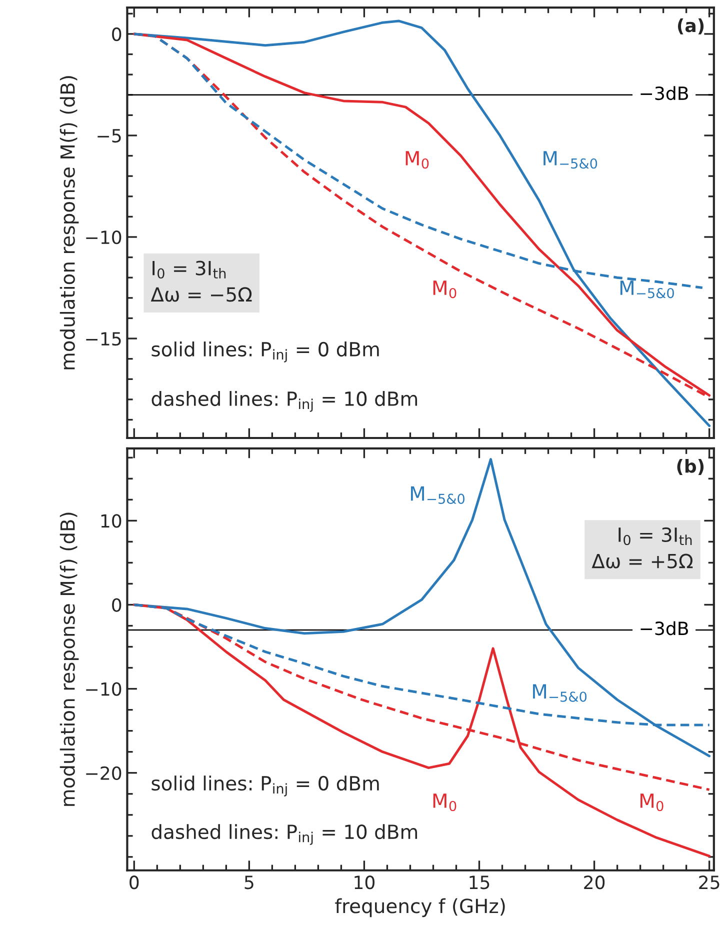 The width and height of the screenshot is (727, 944). What do you see at coordinates (642, 547) in the screenshot?
I see `annotation: I$_{0}$ = 3I$_{th}$ Δω = +5Ω` at bounding box center [642, 547].